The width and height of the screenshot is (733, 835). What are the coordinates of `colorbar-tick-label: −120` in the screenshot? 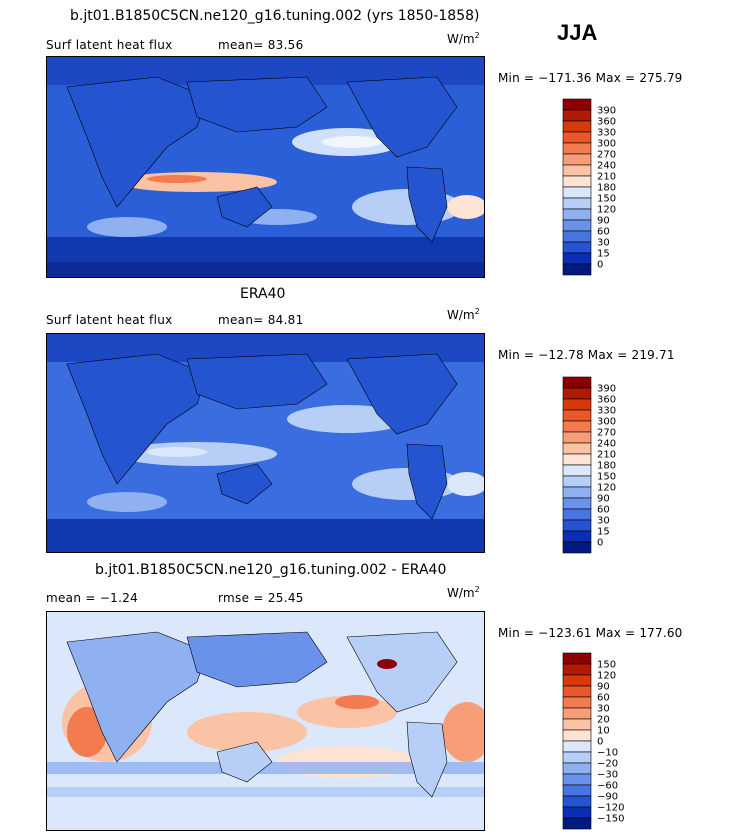 It's located at (610, 808).